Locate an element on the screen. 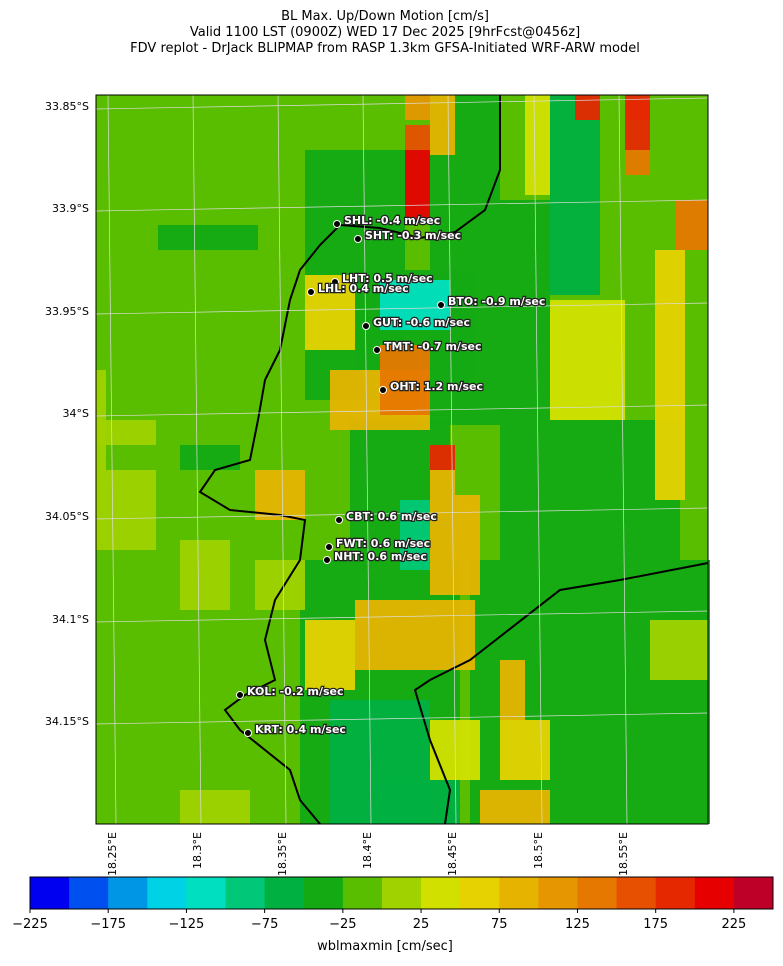  lat-label: 34.1°S is located at coordinates (70, 619).